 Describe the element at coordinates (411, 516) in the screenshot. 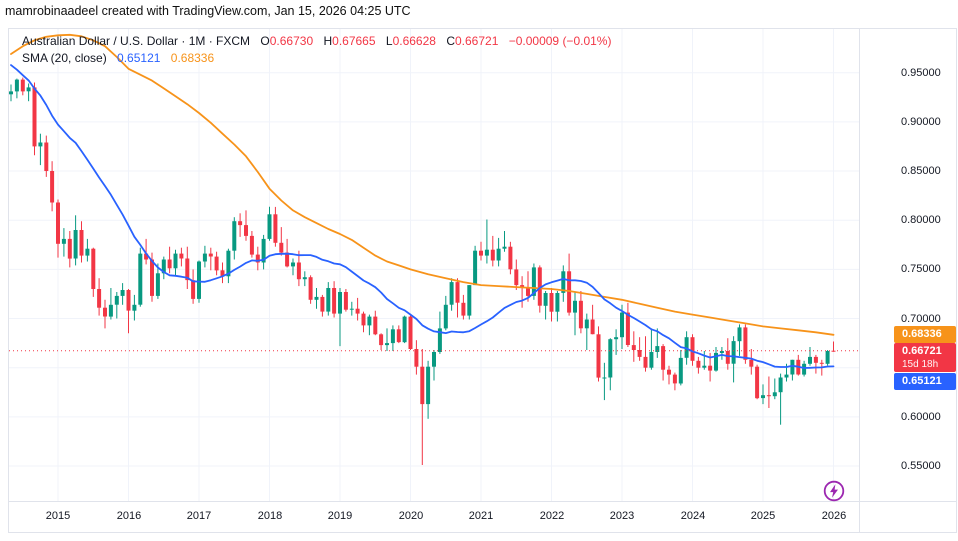

I see `year-label: 2020` at that location.